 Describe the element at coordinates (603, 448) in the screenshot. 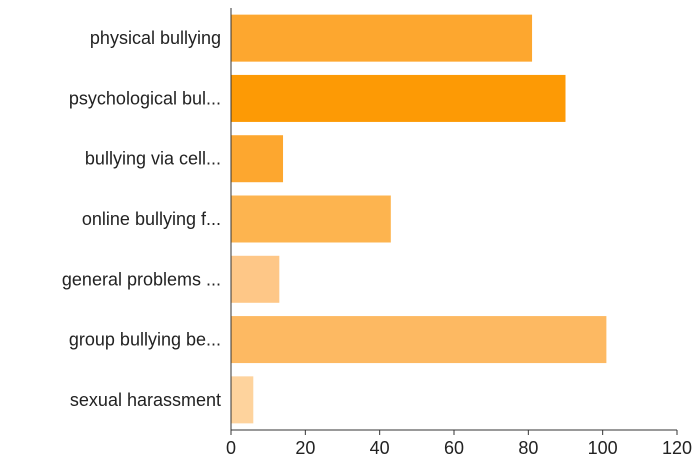

I see `x-tick-label-5: 100` at that location.